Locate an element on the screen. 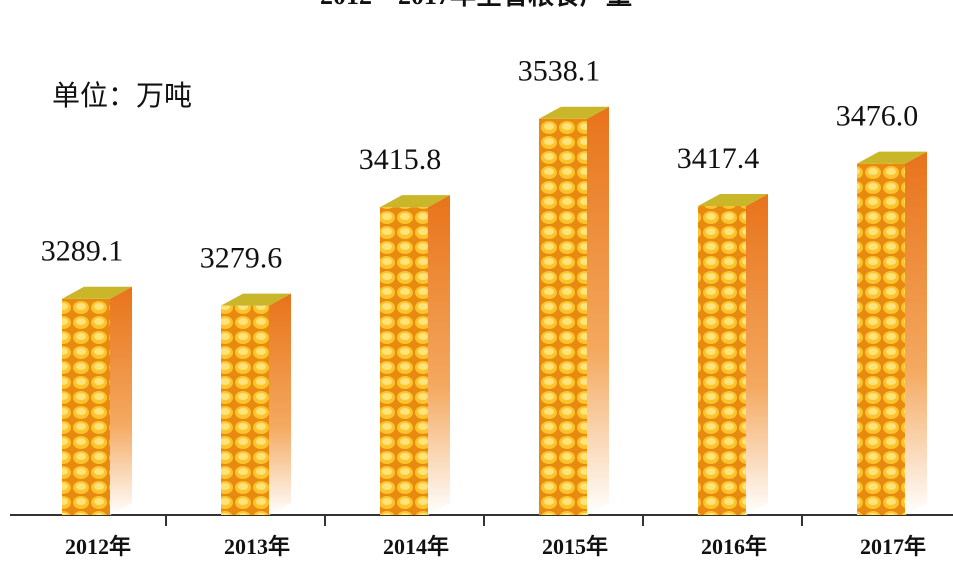  value-label: 3289.1 is located at coordinates (82, 251).